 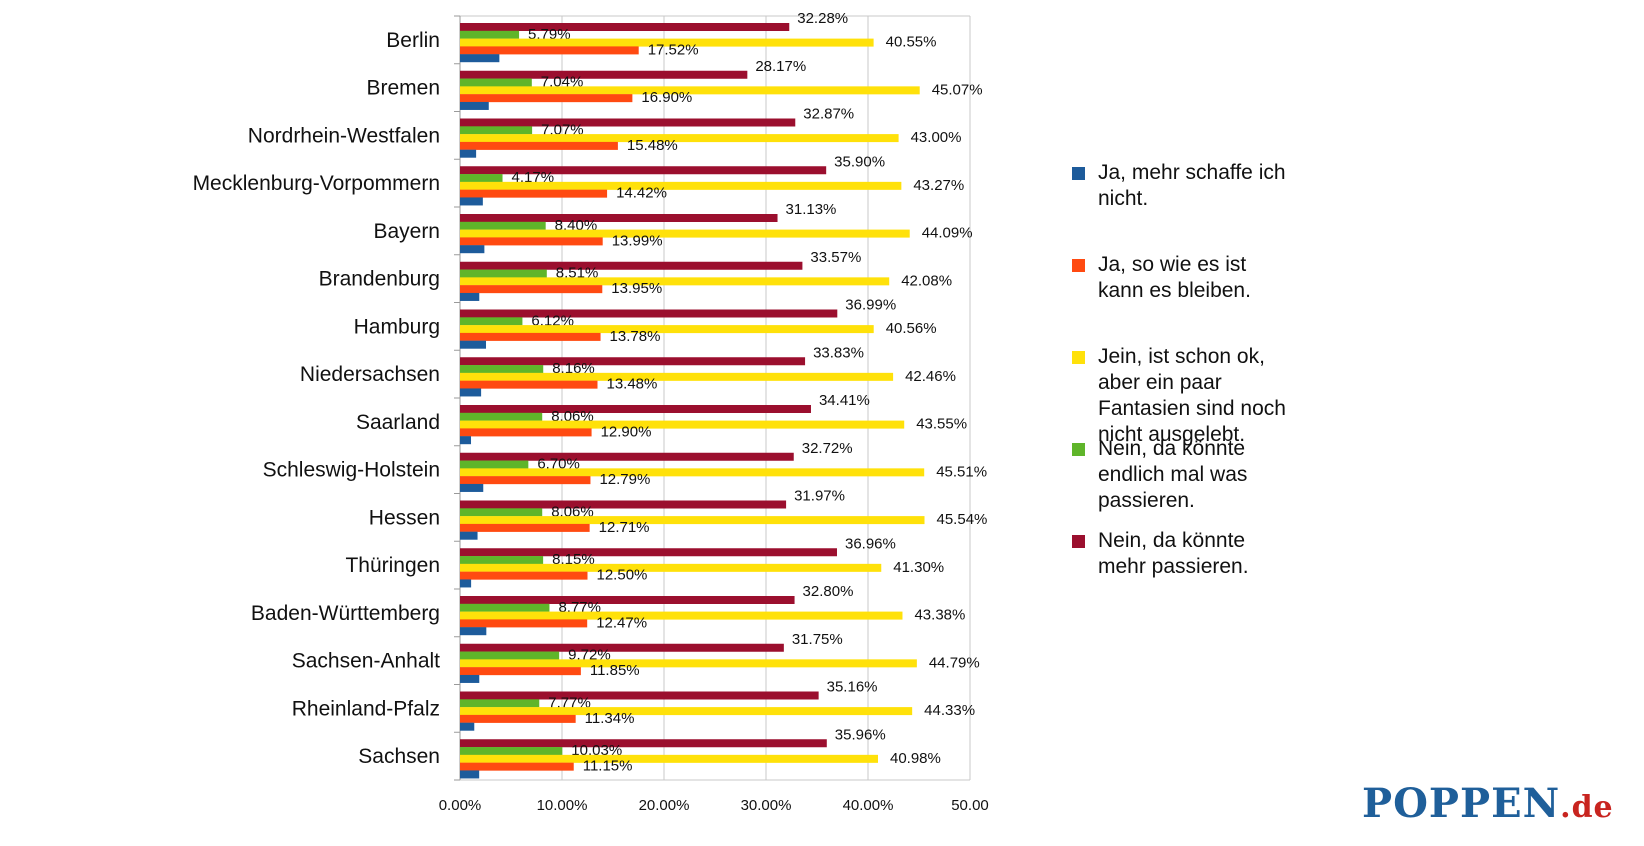 What do you see at coordinates (379, 279) in the screenshot?
I see `category-label: Brandenburg` at bounding box center [379, 279].